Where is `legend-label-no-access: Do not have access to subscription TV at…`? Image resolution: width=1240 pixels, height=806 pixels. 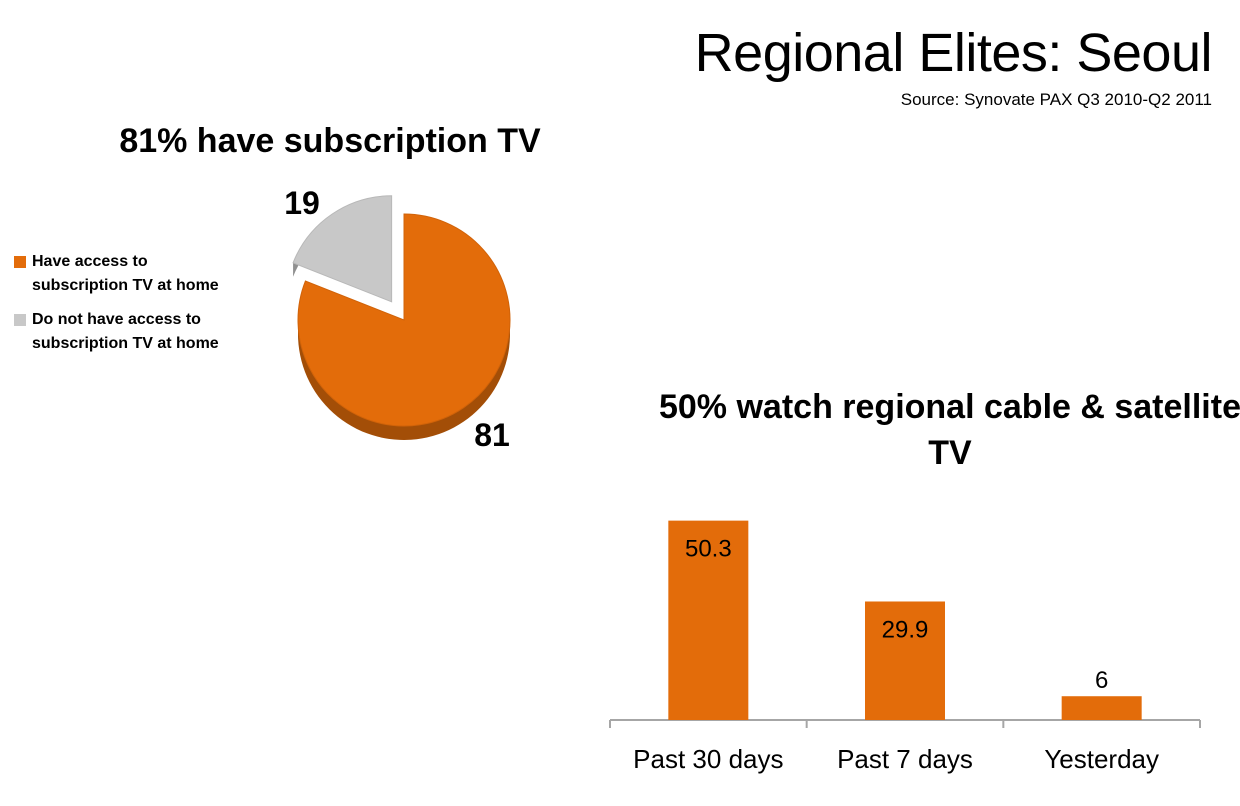 legend-label-no-access: Do not have access to subscription TV at… is located at coordinates (125, 331).